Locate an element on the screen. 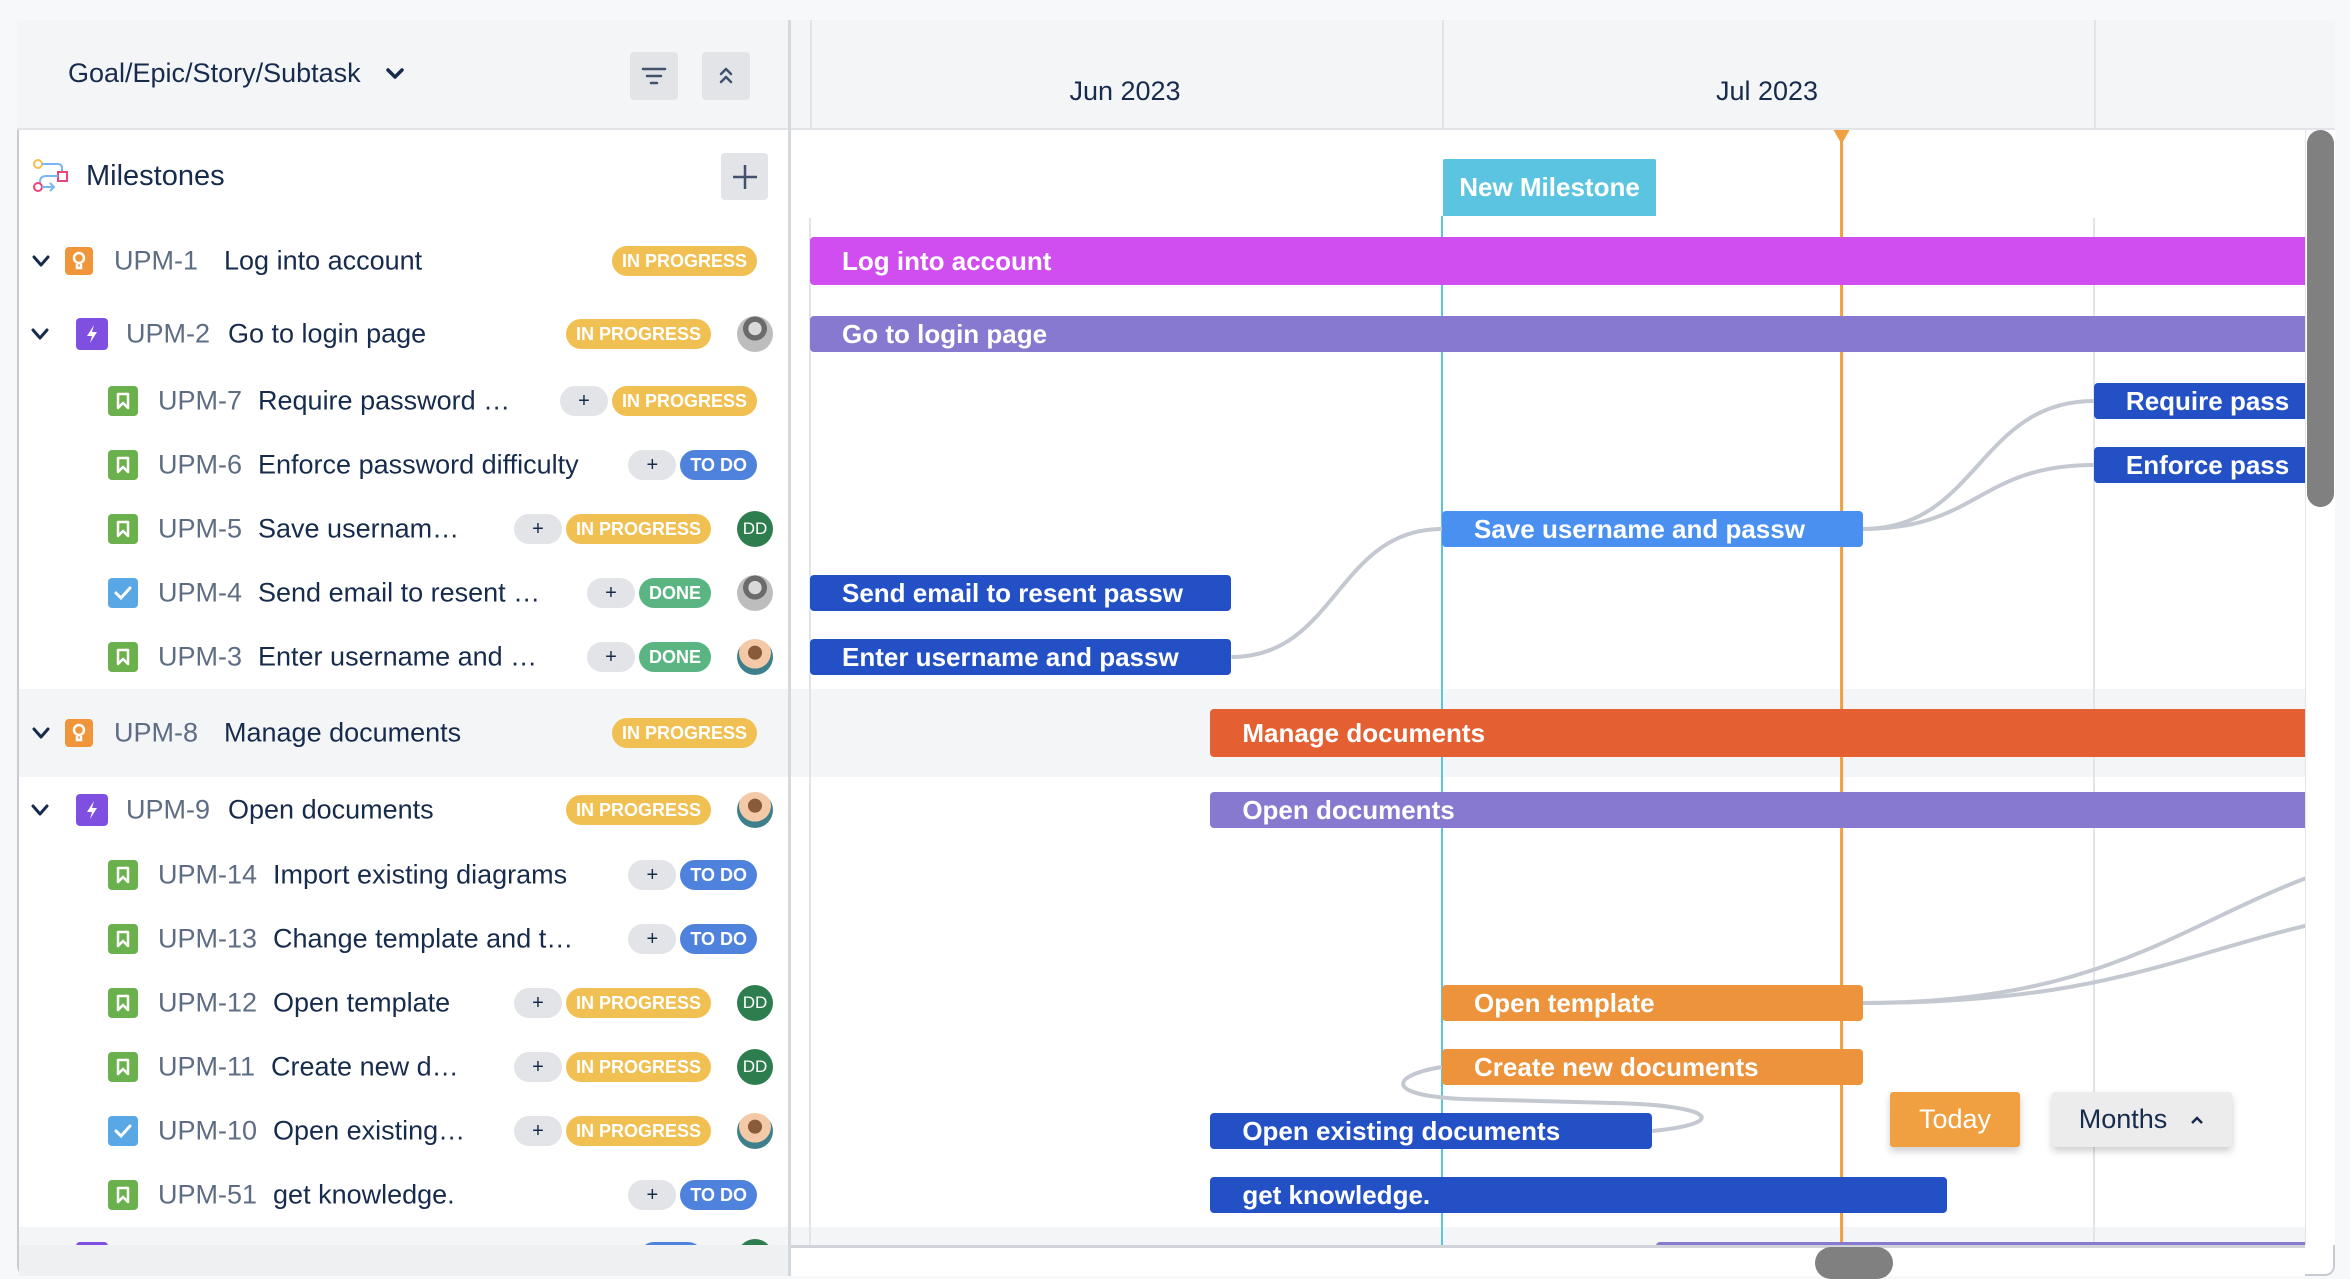 Image resolution: width=2350 pixels, height=1279 pixels. issue-label: UPM-14 Import existing diagrams is located at coordinates (362, 875).